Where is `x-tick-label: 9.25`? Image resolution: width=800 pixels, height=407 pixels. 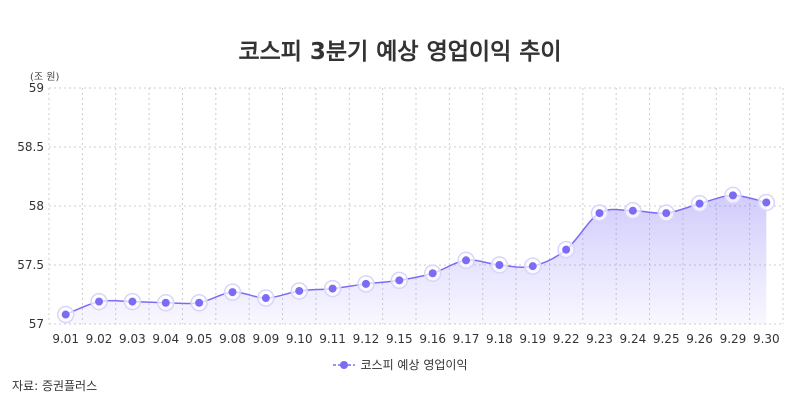
x-tick-label: 9.25 is located at coordinates (666, 339).